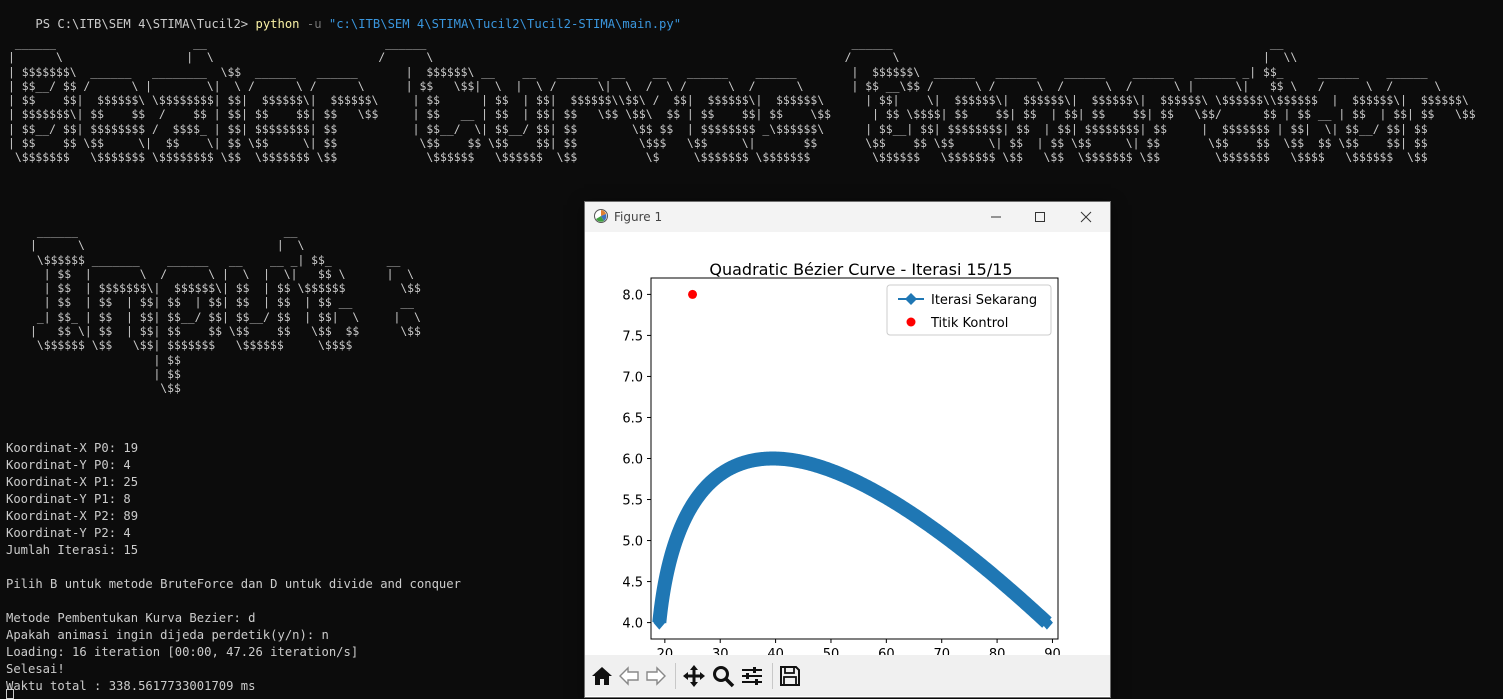  I want to click on maximize-icon, so click(1040, 217).